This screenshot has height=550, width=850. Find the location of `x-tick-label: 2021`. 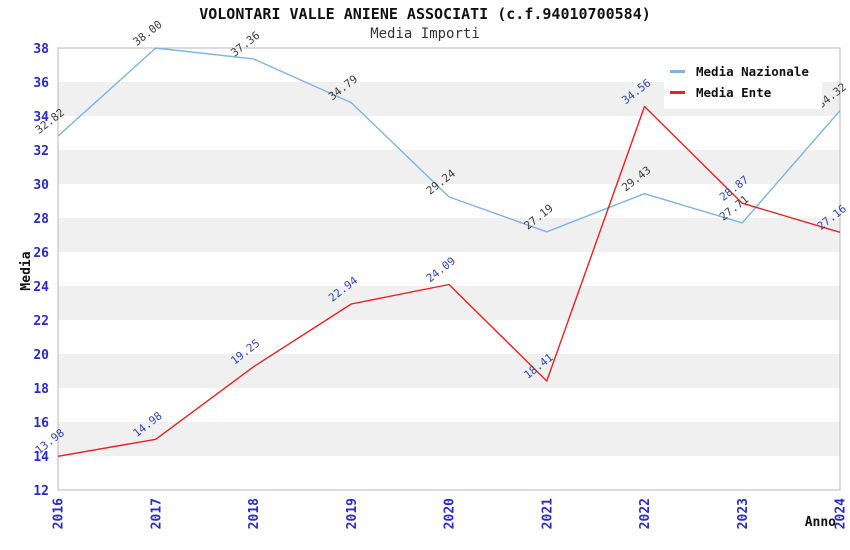

x-tick-label: 2021 is located at coordinates (547, 513).